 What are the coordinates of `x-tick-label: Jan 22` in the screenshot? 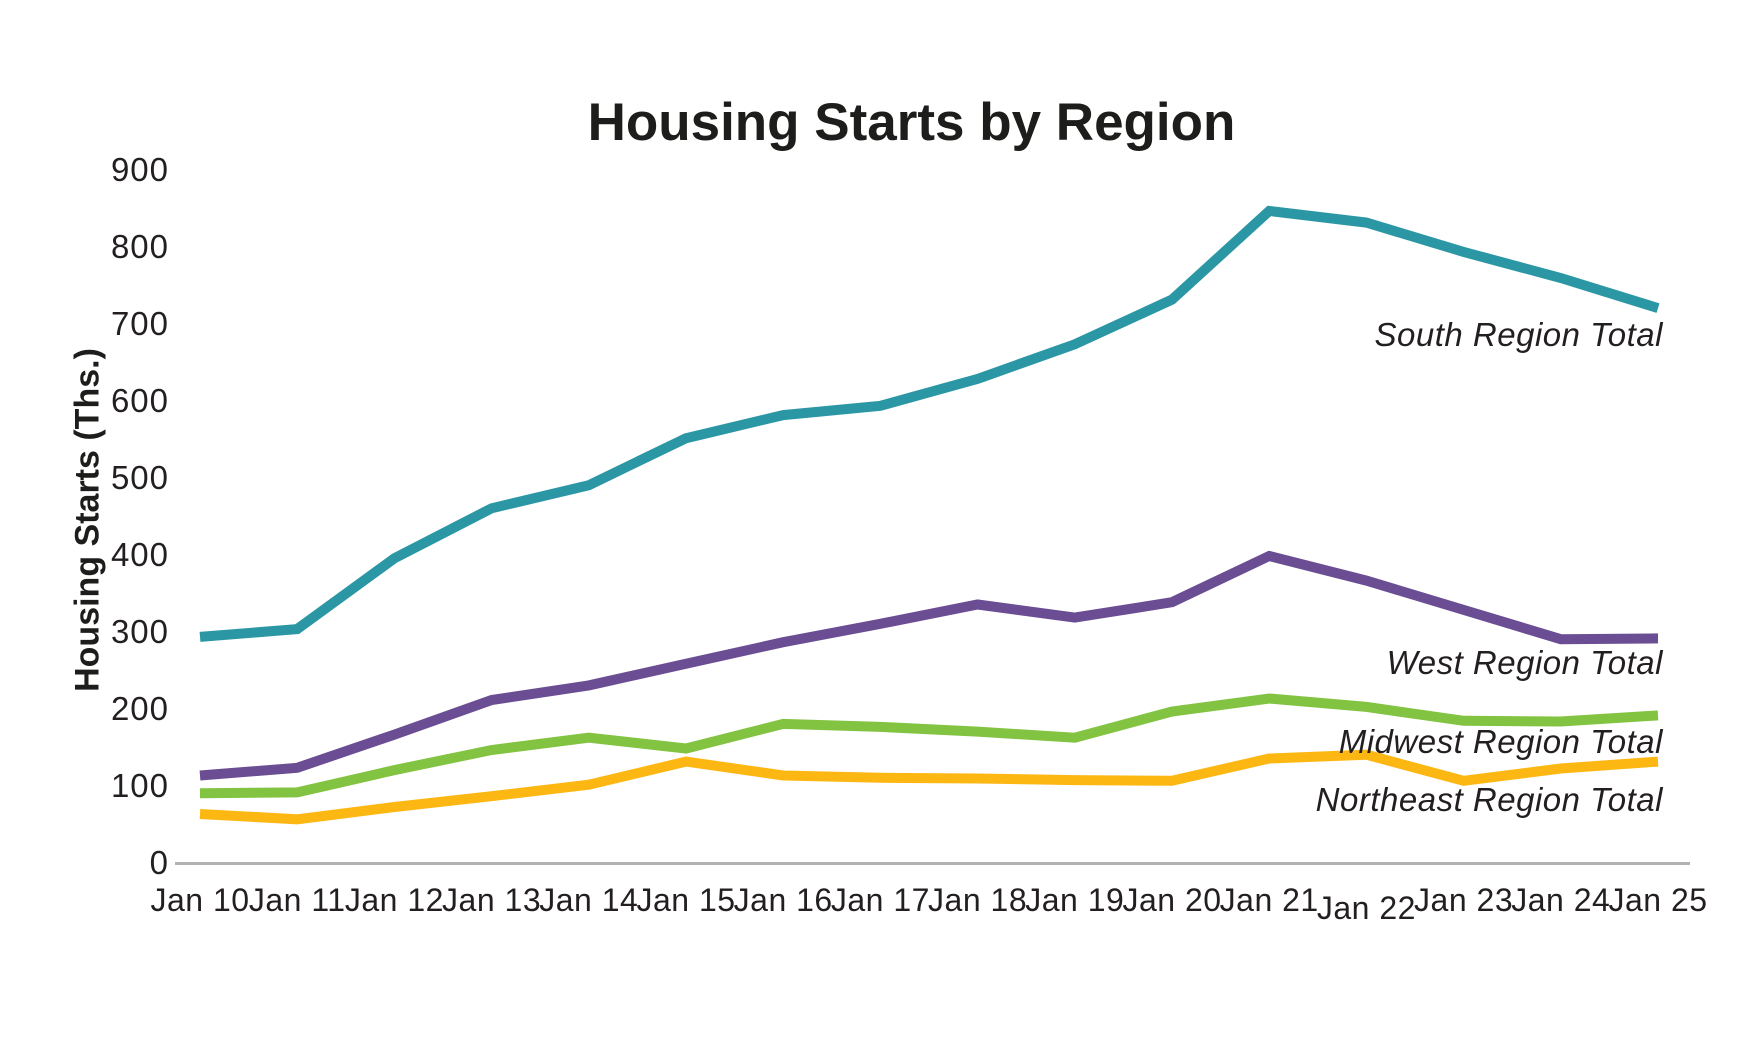 It's located at (1366, 908).